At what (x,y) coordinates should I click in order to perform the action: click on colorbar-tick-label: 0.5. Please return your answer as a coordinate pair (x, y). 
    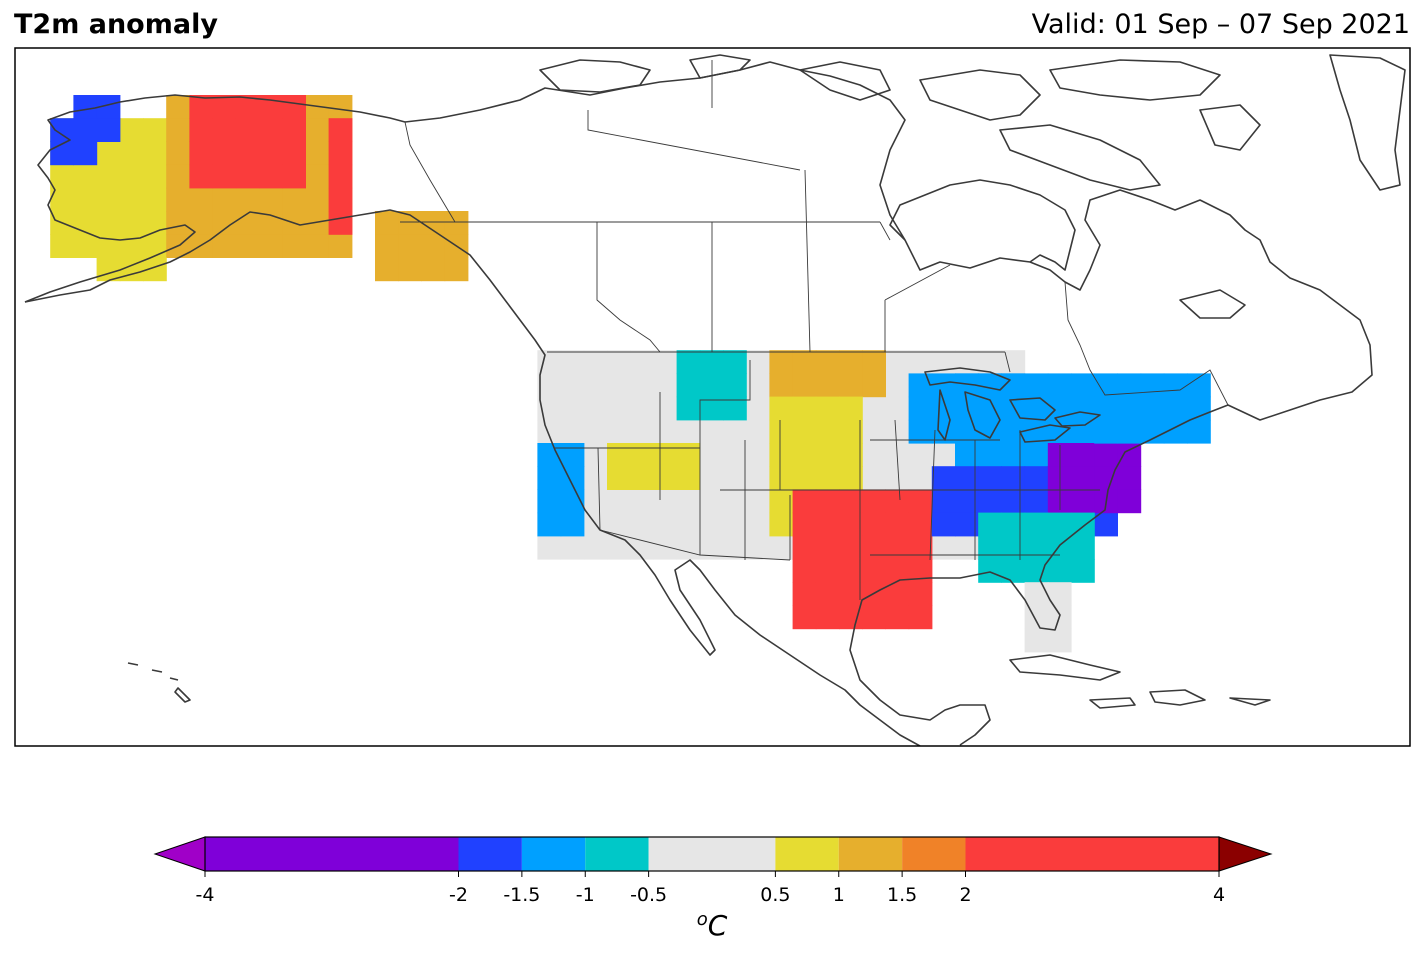
    Looking at the image, I should click on (775, 895).